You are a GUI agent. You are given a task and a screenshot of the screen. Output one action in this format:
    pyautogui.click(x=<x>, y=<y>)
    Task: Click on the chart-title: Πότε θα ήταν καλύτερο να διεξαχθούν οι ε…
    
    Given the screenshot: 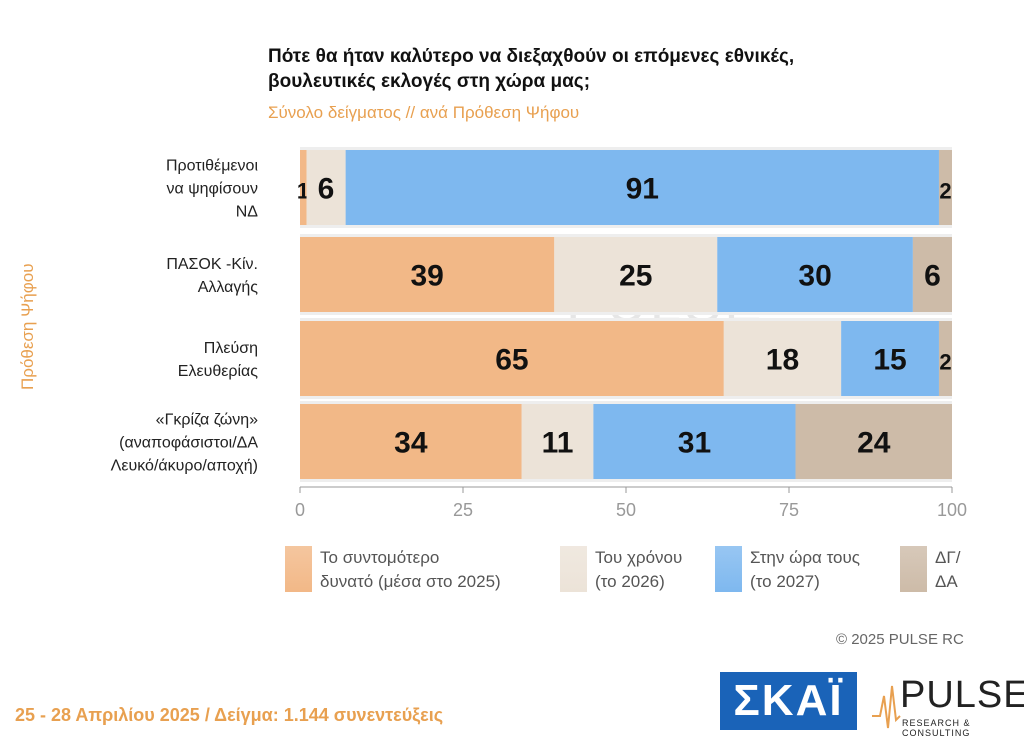 What is the action you would take?
    pyautogui.click(x=531, y=69)
    